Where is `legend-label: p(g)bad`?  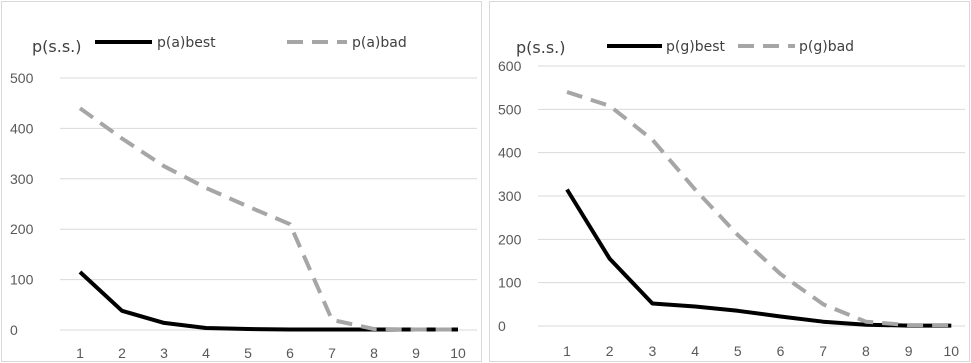
legend-label: p(g)bad is located at coordinates (826, 47).